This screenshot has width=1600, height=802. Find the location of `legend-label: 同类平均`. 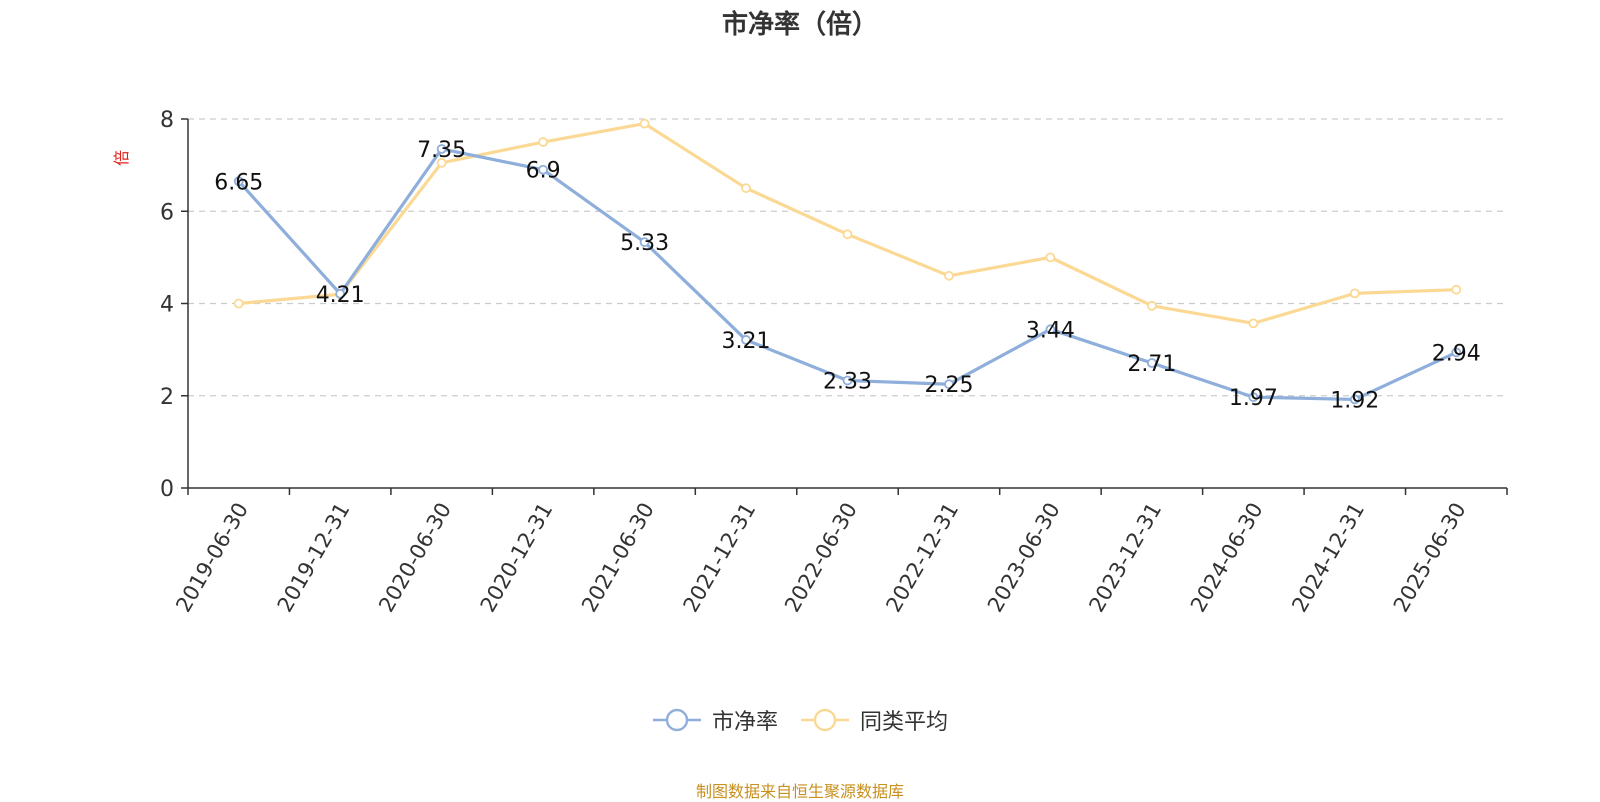

legend-label: 同类平均 is located at coordinates (904, 722).